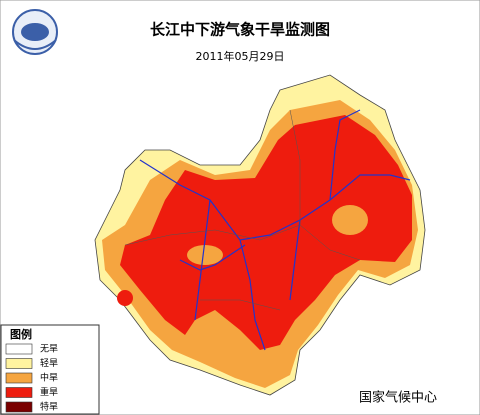  Describe the element at coordinates (398, 398) in the screenshot. I see `source: 国家气候中心` at that location.